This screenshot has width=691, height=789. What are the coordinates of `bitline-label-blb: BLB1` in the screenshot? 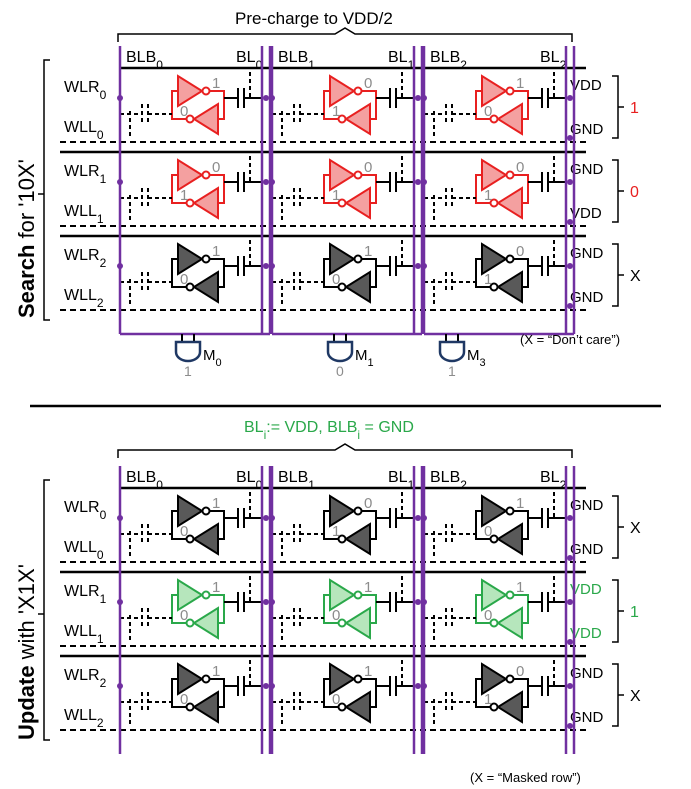 It's located at (296, 480).